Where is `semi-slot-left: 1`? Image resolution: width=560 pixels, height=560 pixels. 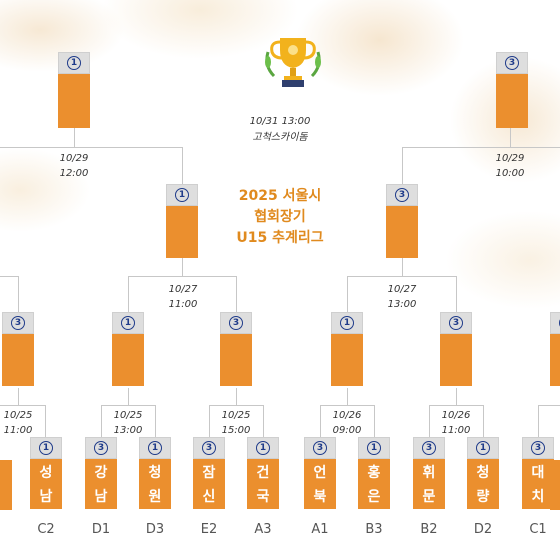 semi-slot-left: 1 is located at coordinates (182, 221).